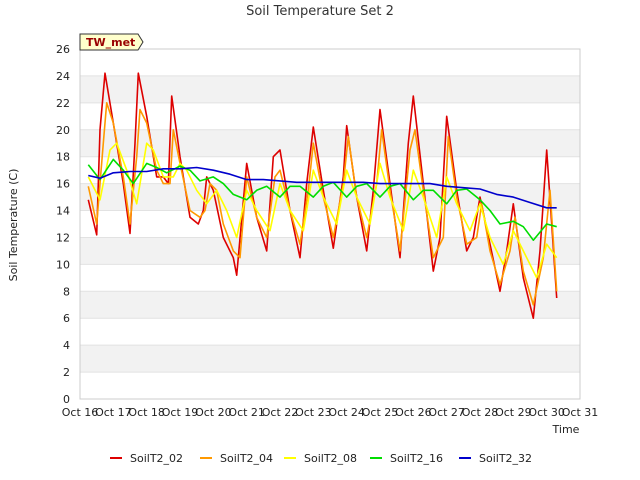 The image size is (640, 480). I want to click on x-tick-label: Oct 26, so click(413, 412).